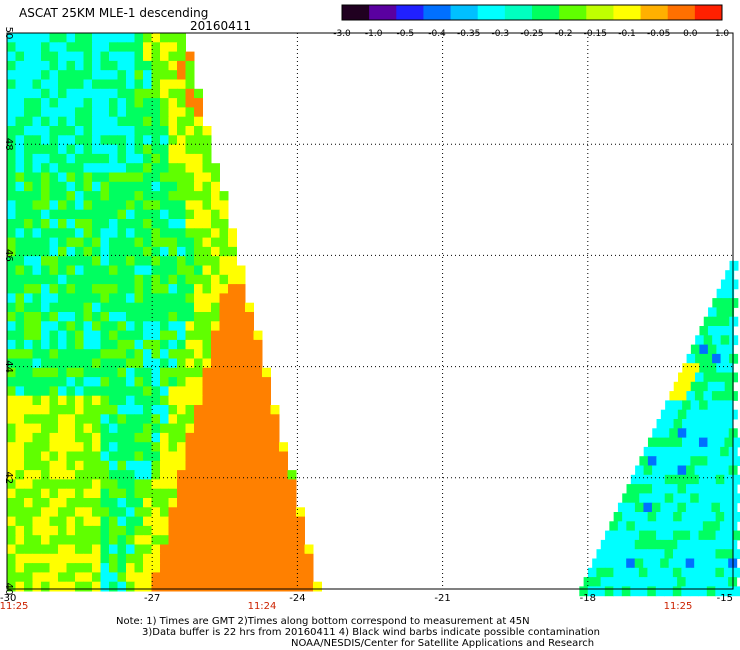 The height and width of the screenshot is (650, 740). What do you see at coordinates (442, 598) in the screenshot?
I see `x-tick-label: -21` at bounding box center [442, 598].